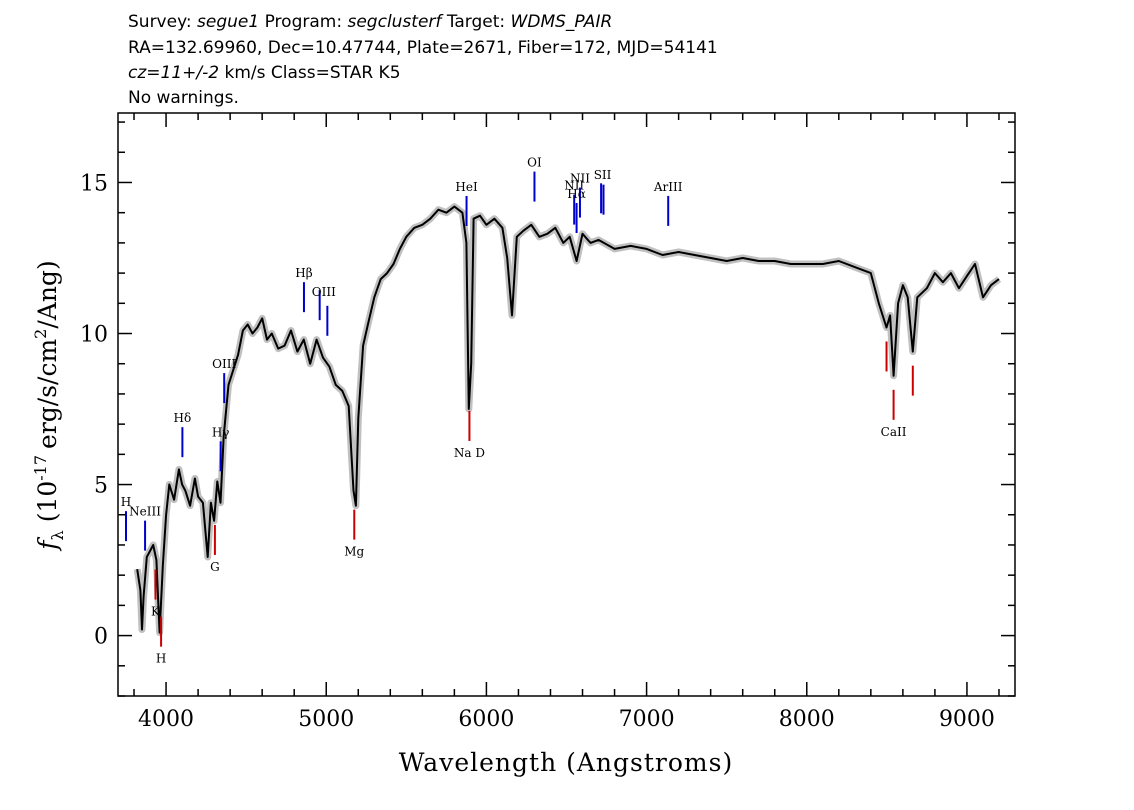 Image resolution: width=1134 pixels, height=810 pixels. I want to click on program-label: Program:, so click(303, 22).